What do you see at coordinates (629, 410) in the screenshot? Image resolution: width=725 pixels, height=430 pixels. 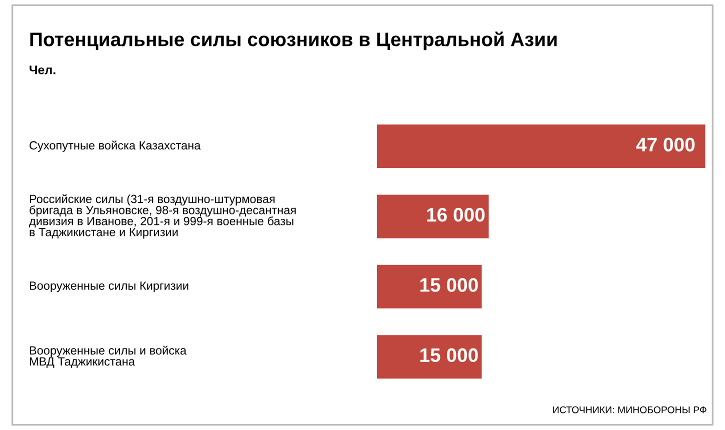 I see `text: ИСТОЧНИКИ: МИНОБОРОНЫ РФ` at bounding box center [629, 410].